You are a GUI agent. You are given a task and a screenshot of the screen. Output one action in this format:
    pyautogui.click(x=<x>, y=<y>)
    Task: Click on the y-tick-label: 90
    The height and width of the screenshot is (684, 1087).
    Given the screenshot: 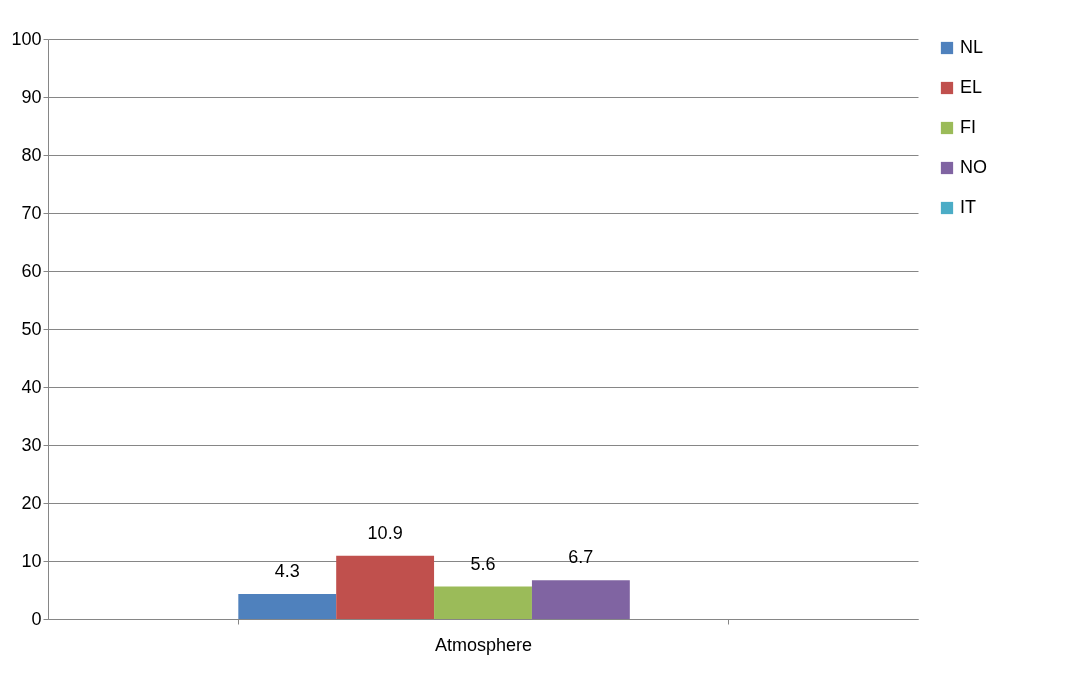 What is the action you would take?
    pyautogui.click(x=31, y=96)
    